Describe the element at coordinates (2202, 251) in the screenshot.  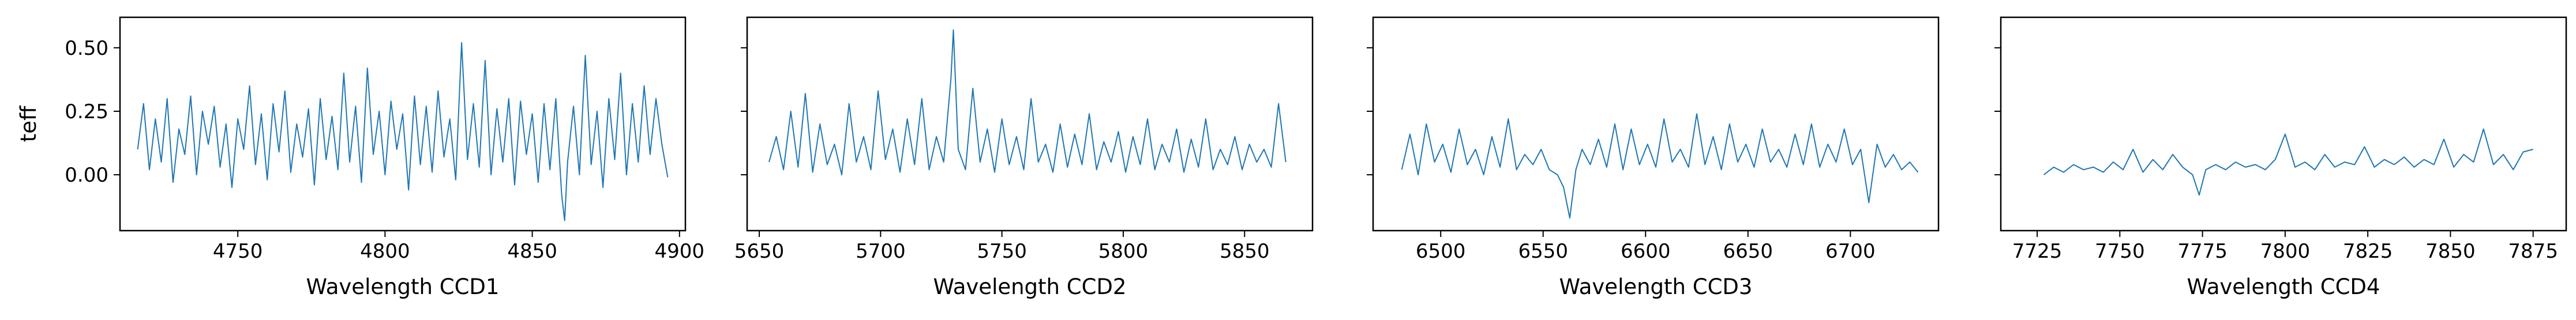
I see `x-tick-label: 7775` at that location.